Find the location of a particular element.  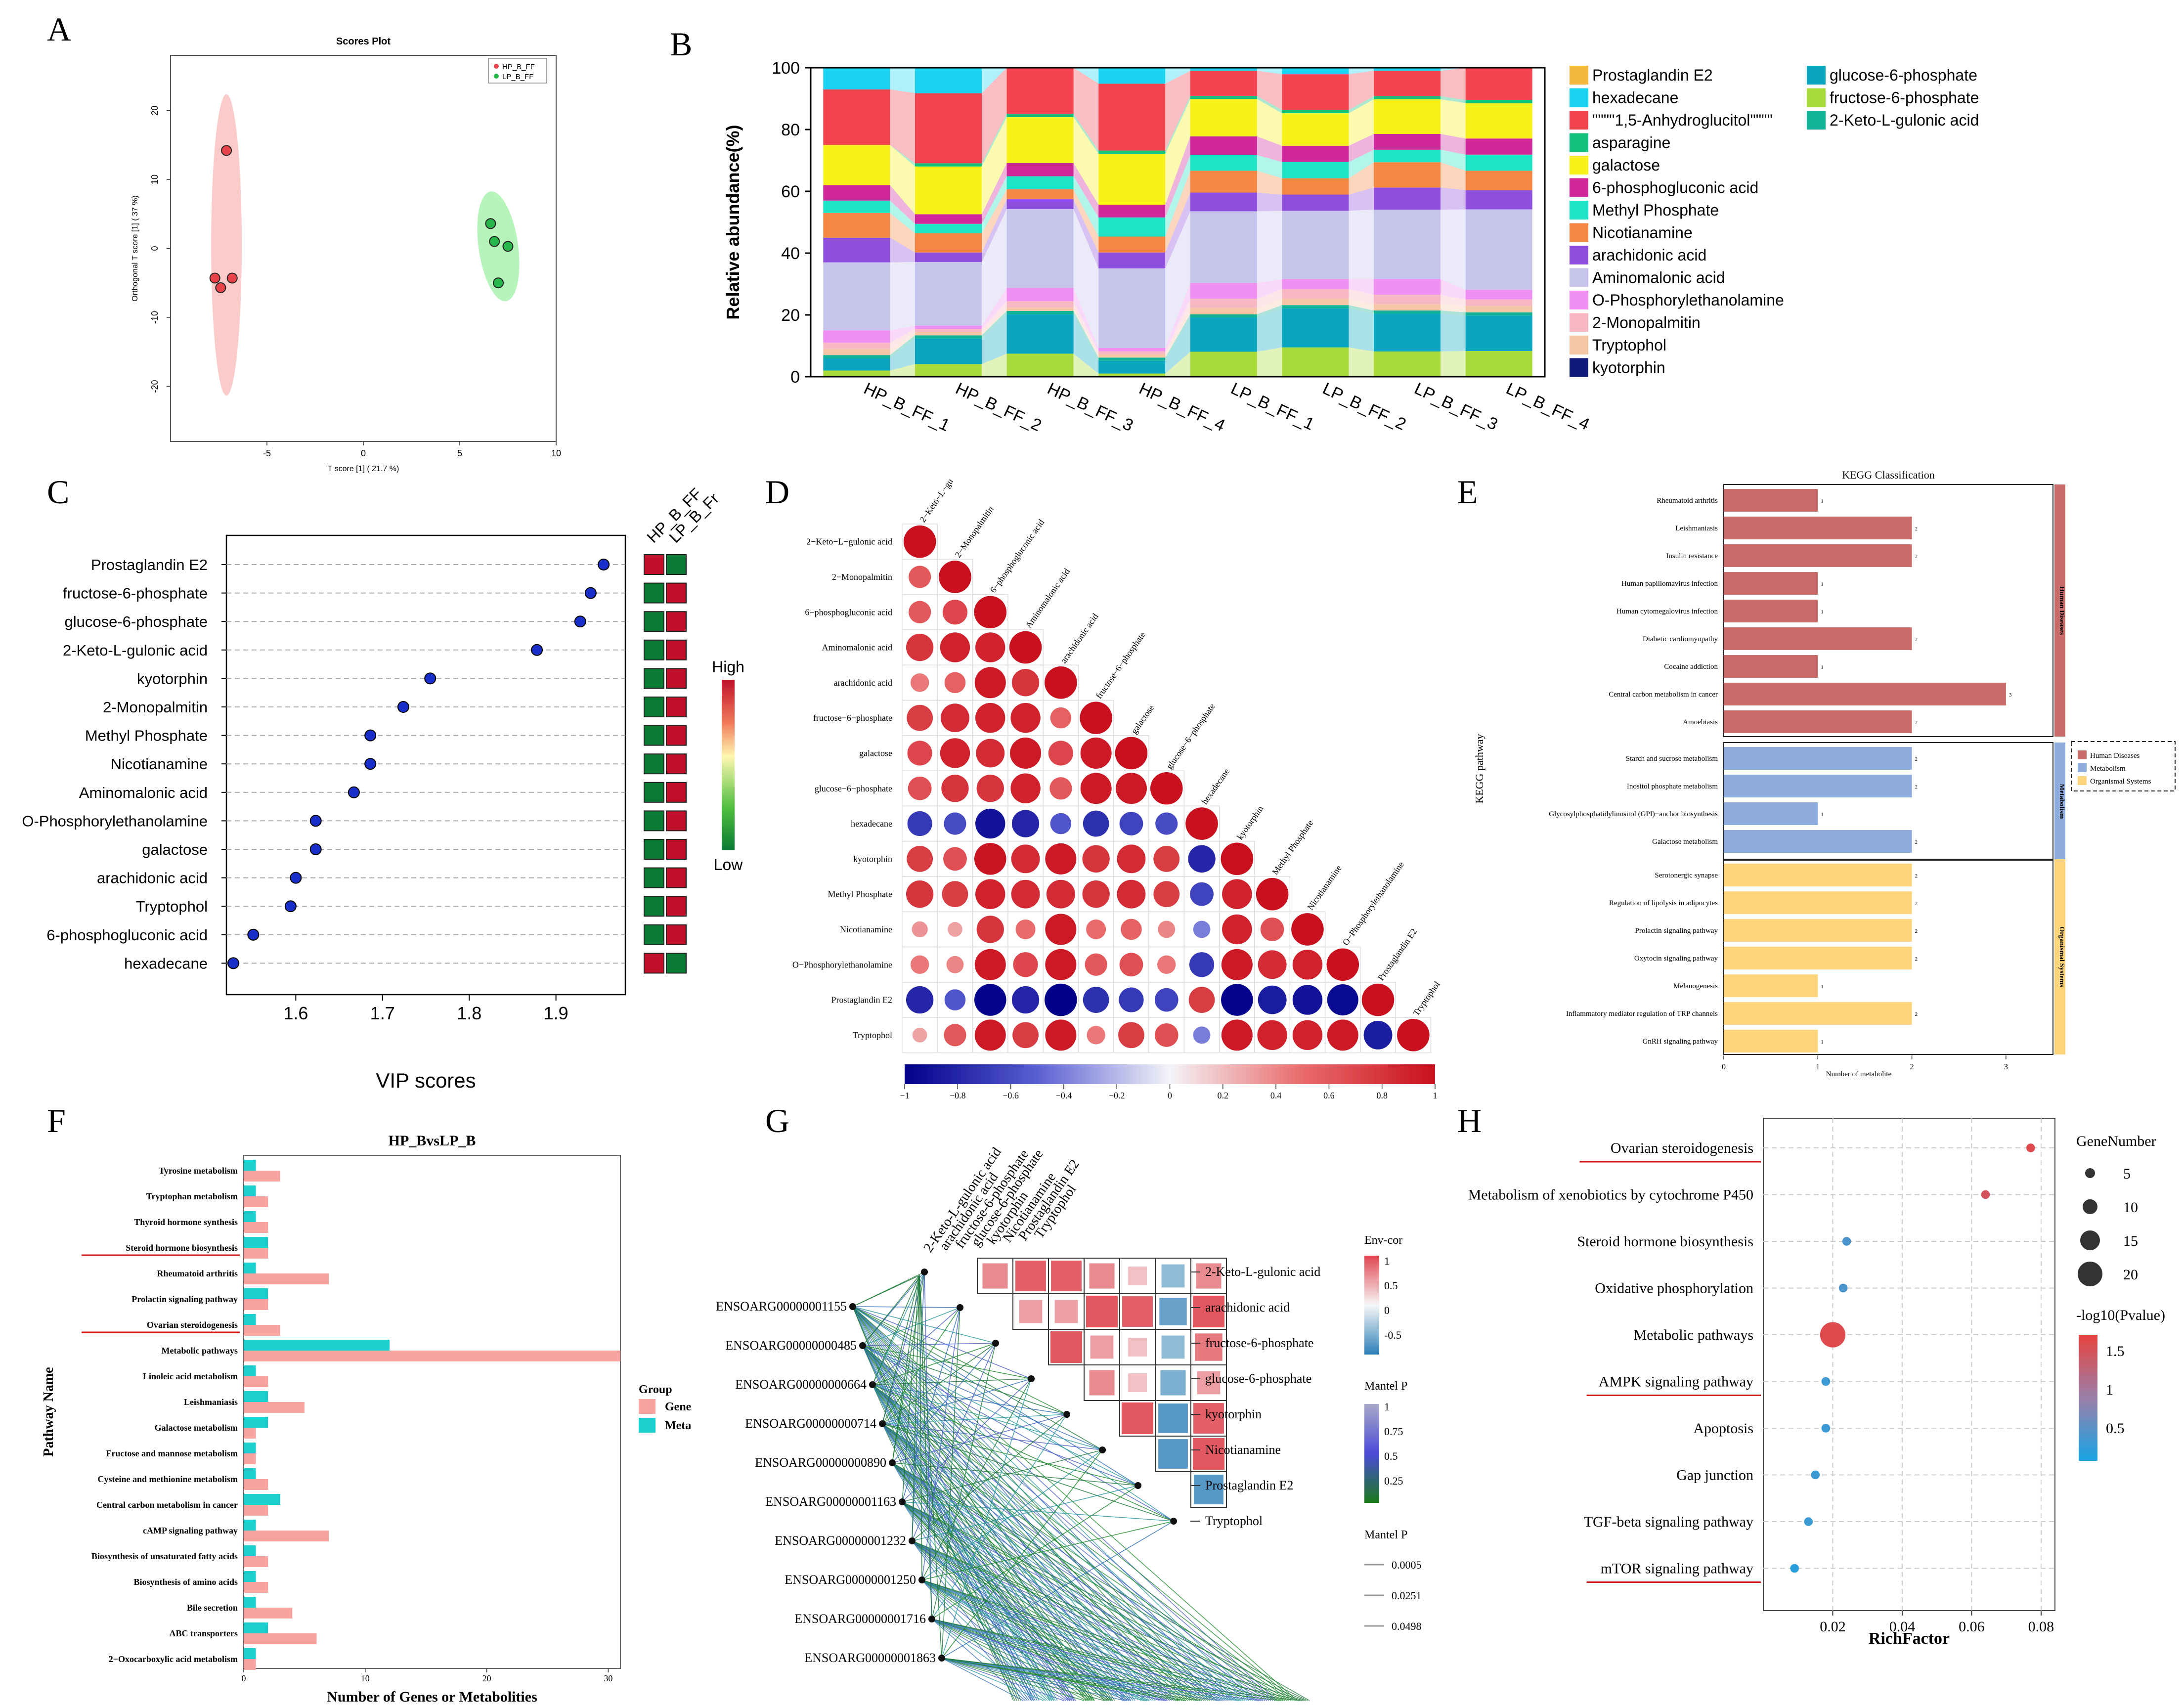

legend-label: Metabolism is located at coordinates (2108, 769).